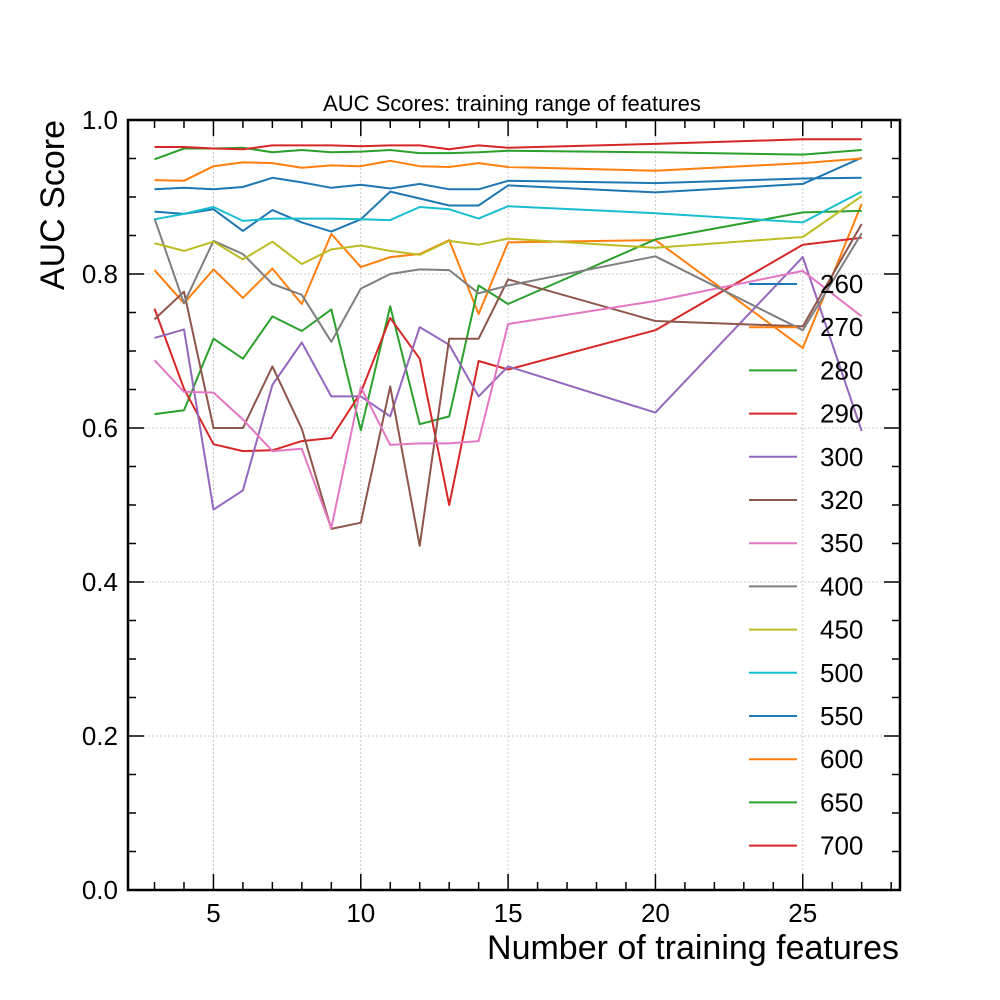 This screenshot has height=1000, width=1000. What do you see at coordinates (841, 457) in the screenshot?
I see `legend-label-300: 300` at bounding box center [841, 457].